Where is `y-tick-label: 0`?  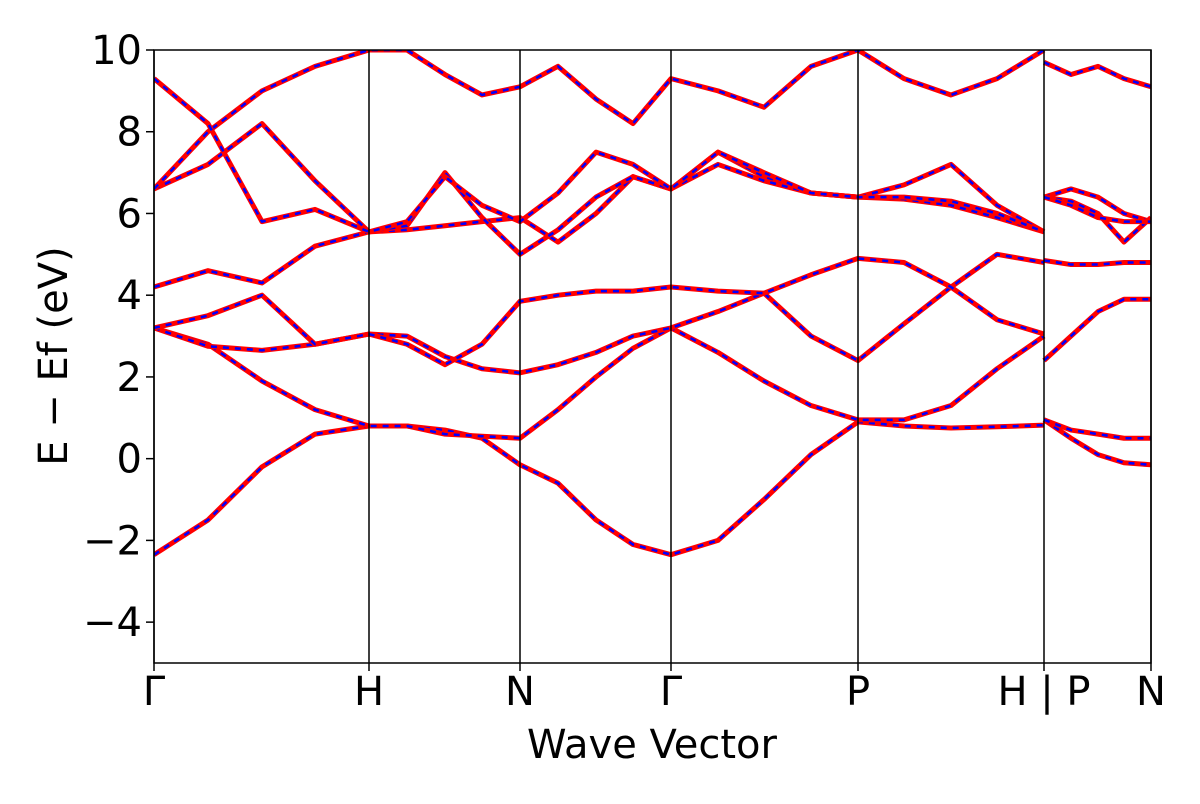 y-tick-label: 0 is located at coordinates (129, 460).